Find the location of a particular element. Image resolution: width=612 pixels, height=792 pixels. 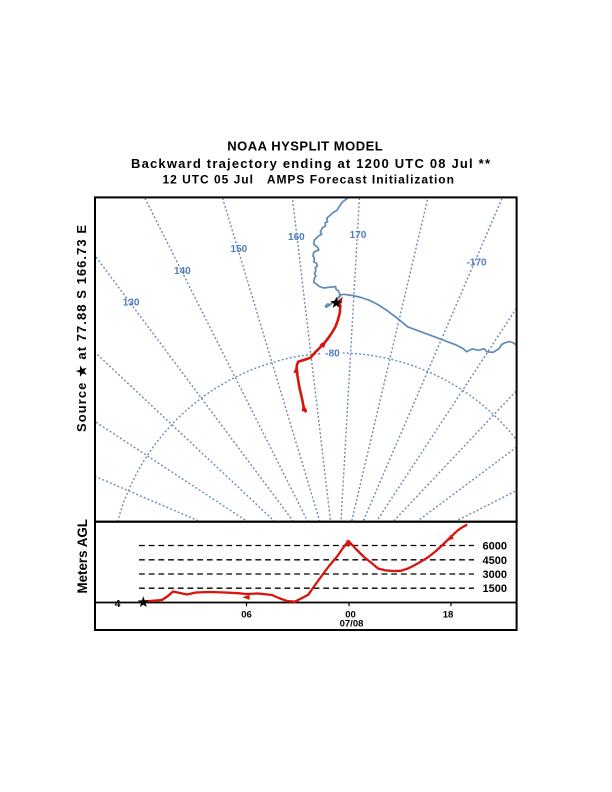

svg-text: 4 is located at coordinates (118, 604).